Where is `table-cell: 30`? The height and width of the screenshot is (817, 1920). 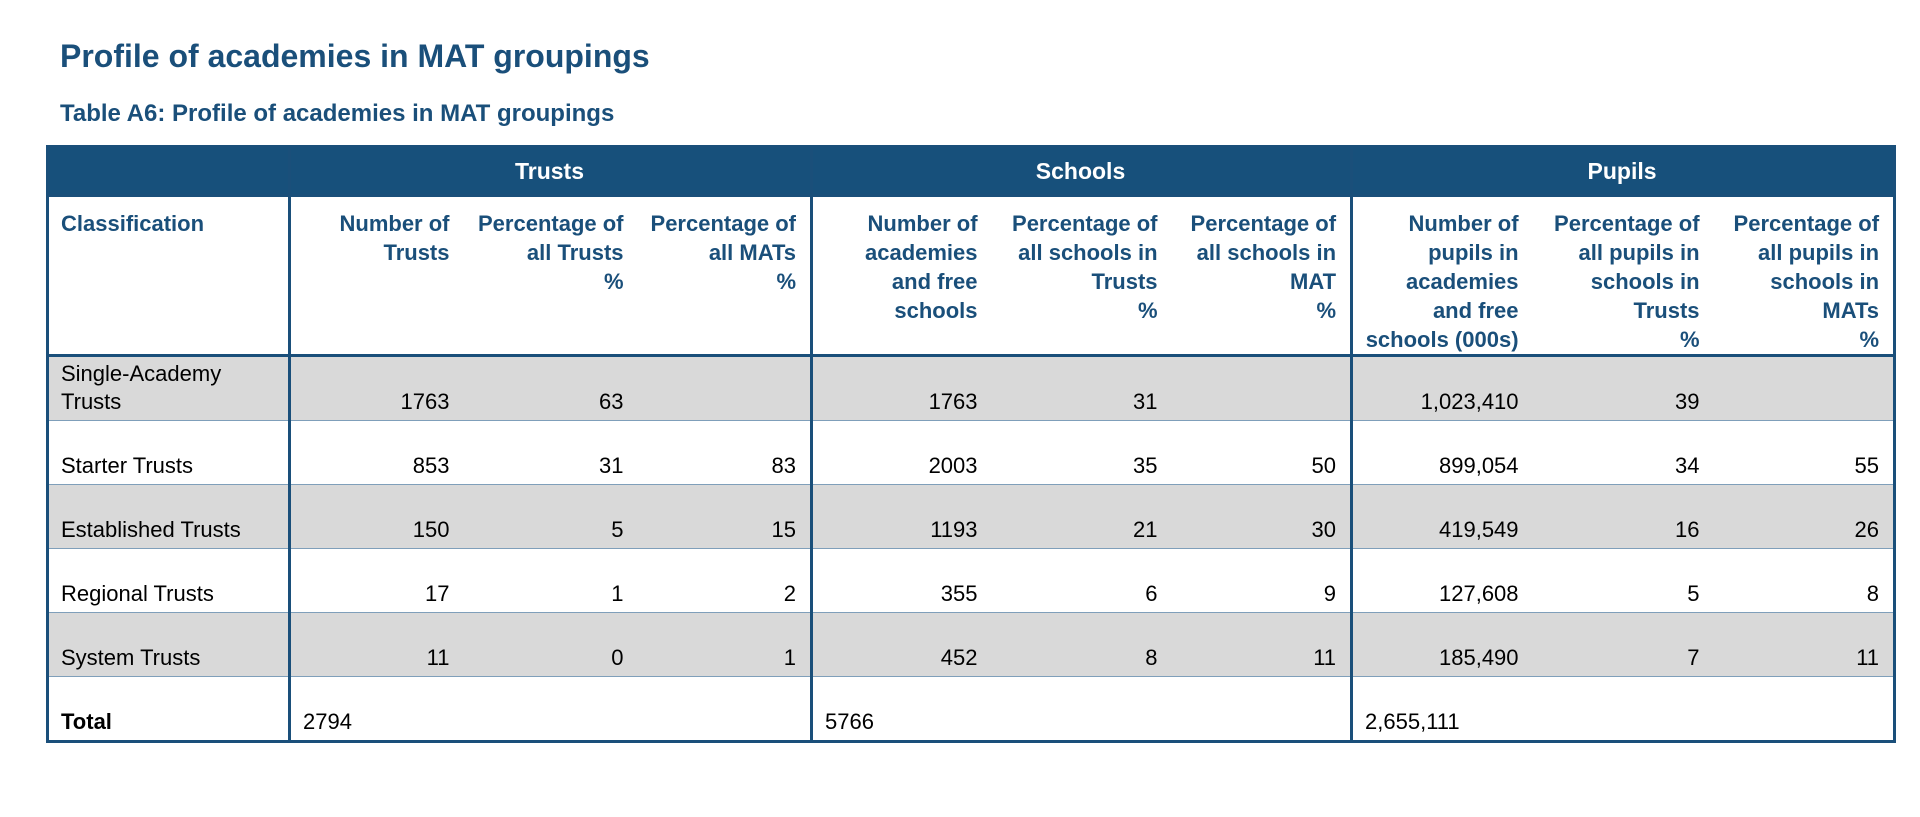
table-cell: 30 is located at coordinates (1262, 516).